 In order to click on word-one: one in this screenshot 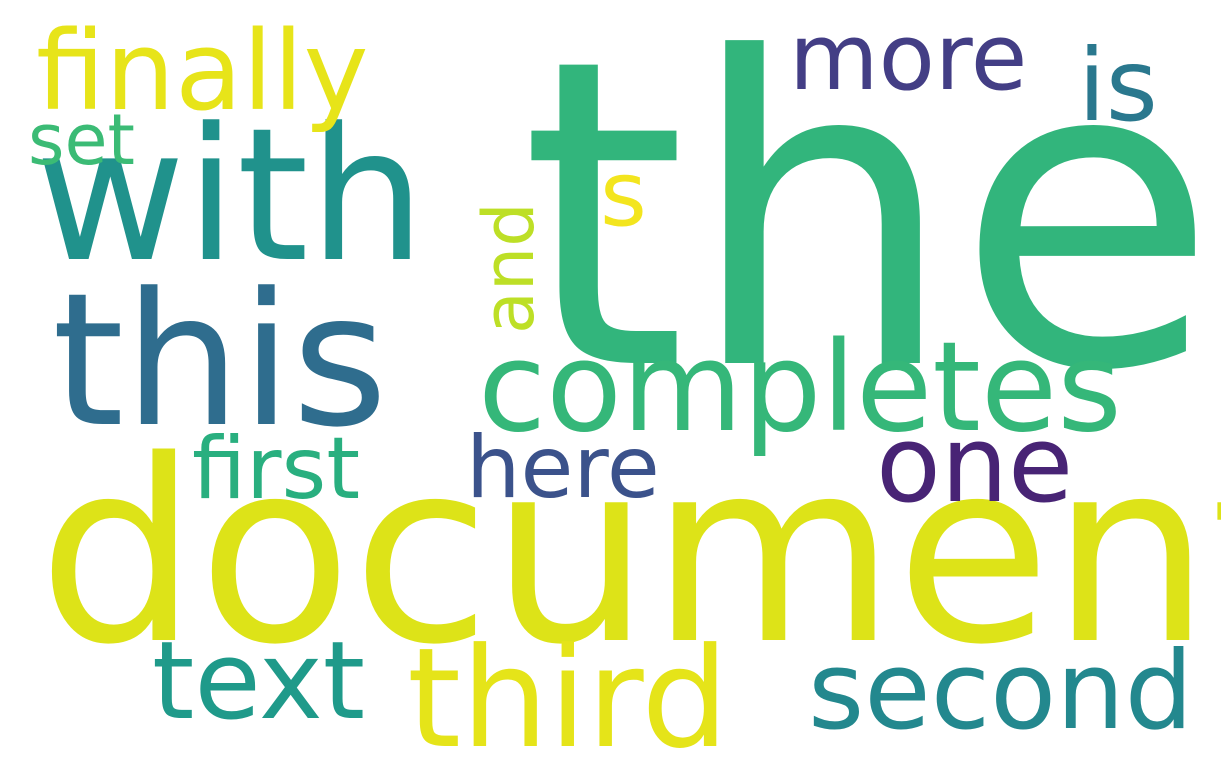, I will do `click(975, 464)`.